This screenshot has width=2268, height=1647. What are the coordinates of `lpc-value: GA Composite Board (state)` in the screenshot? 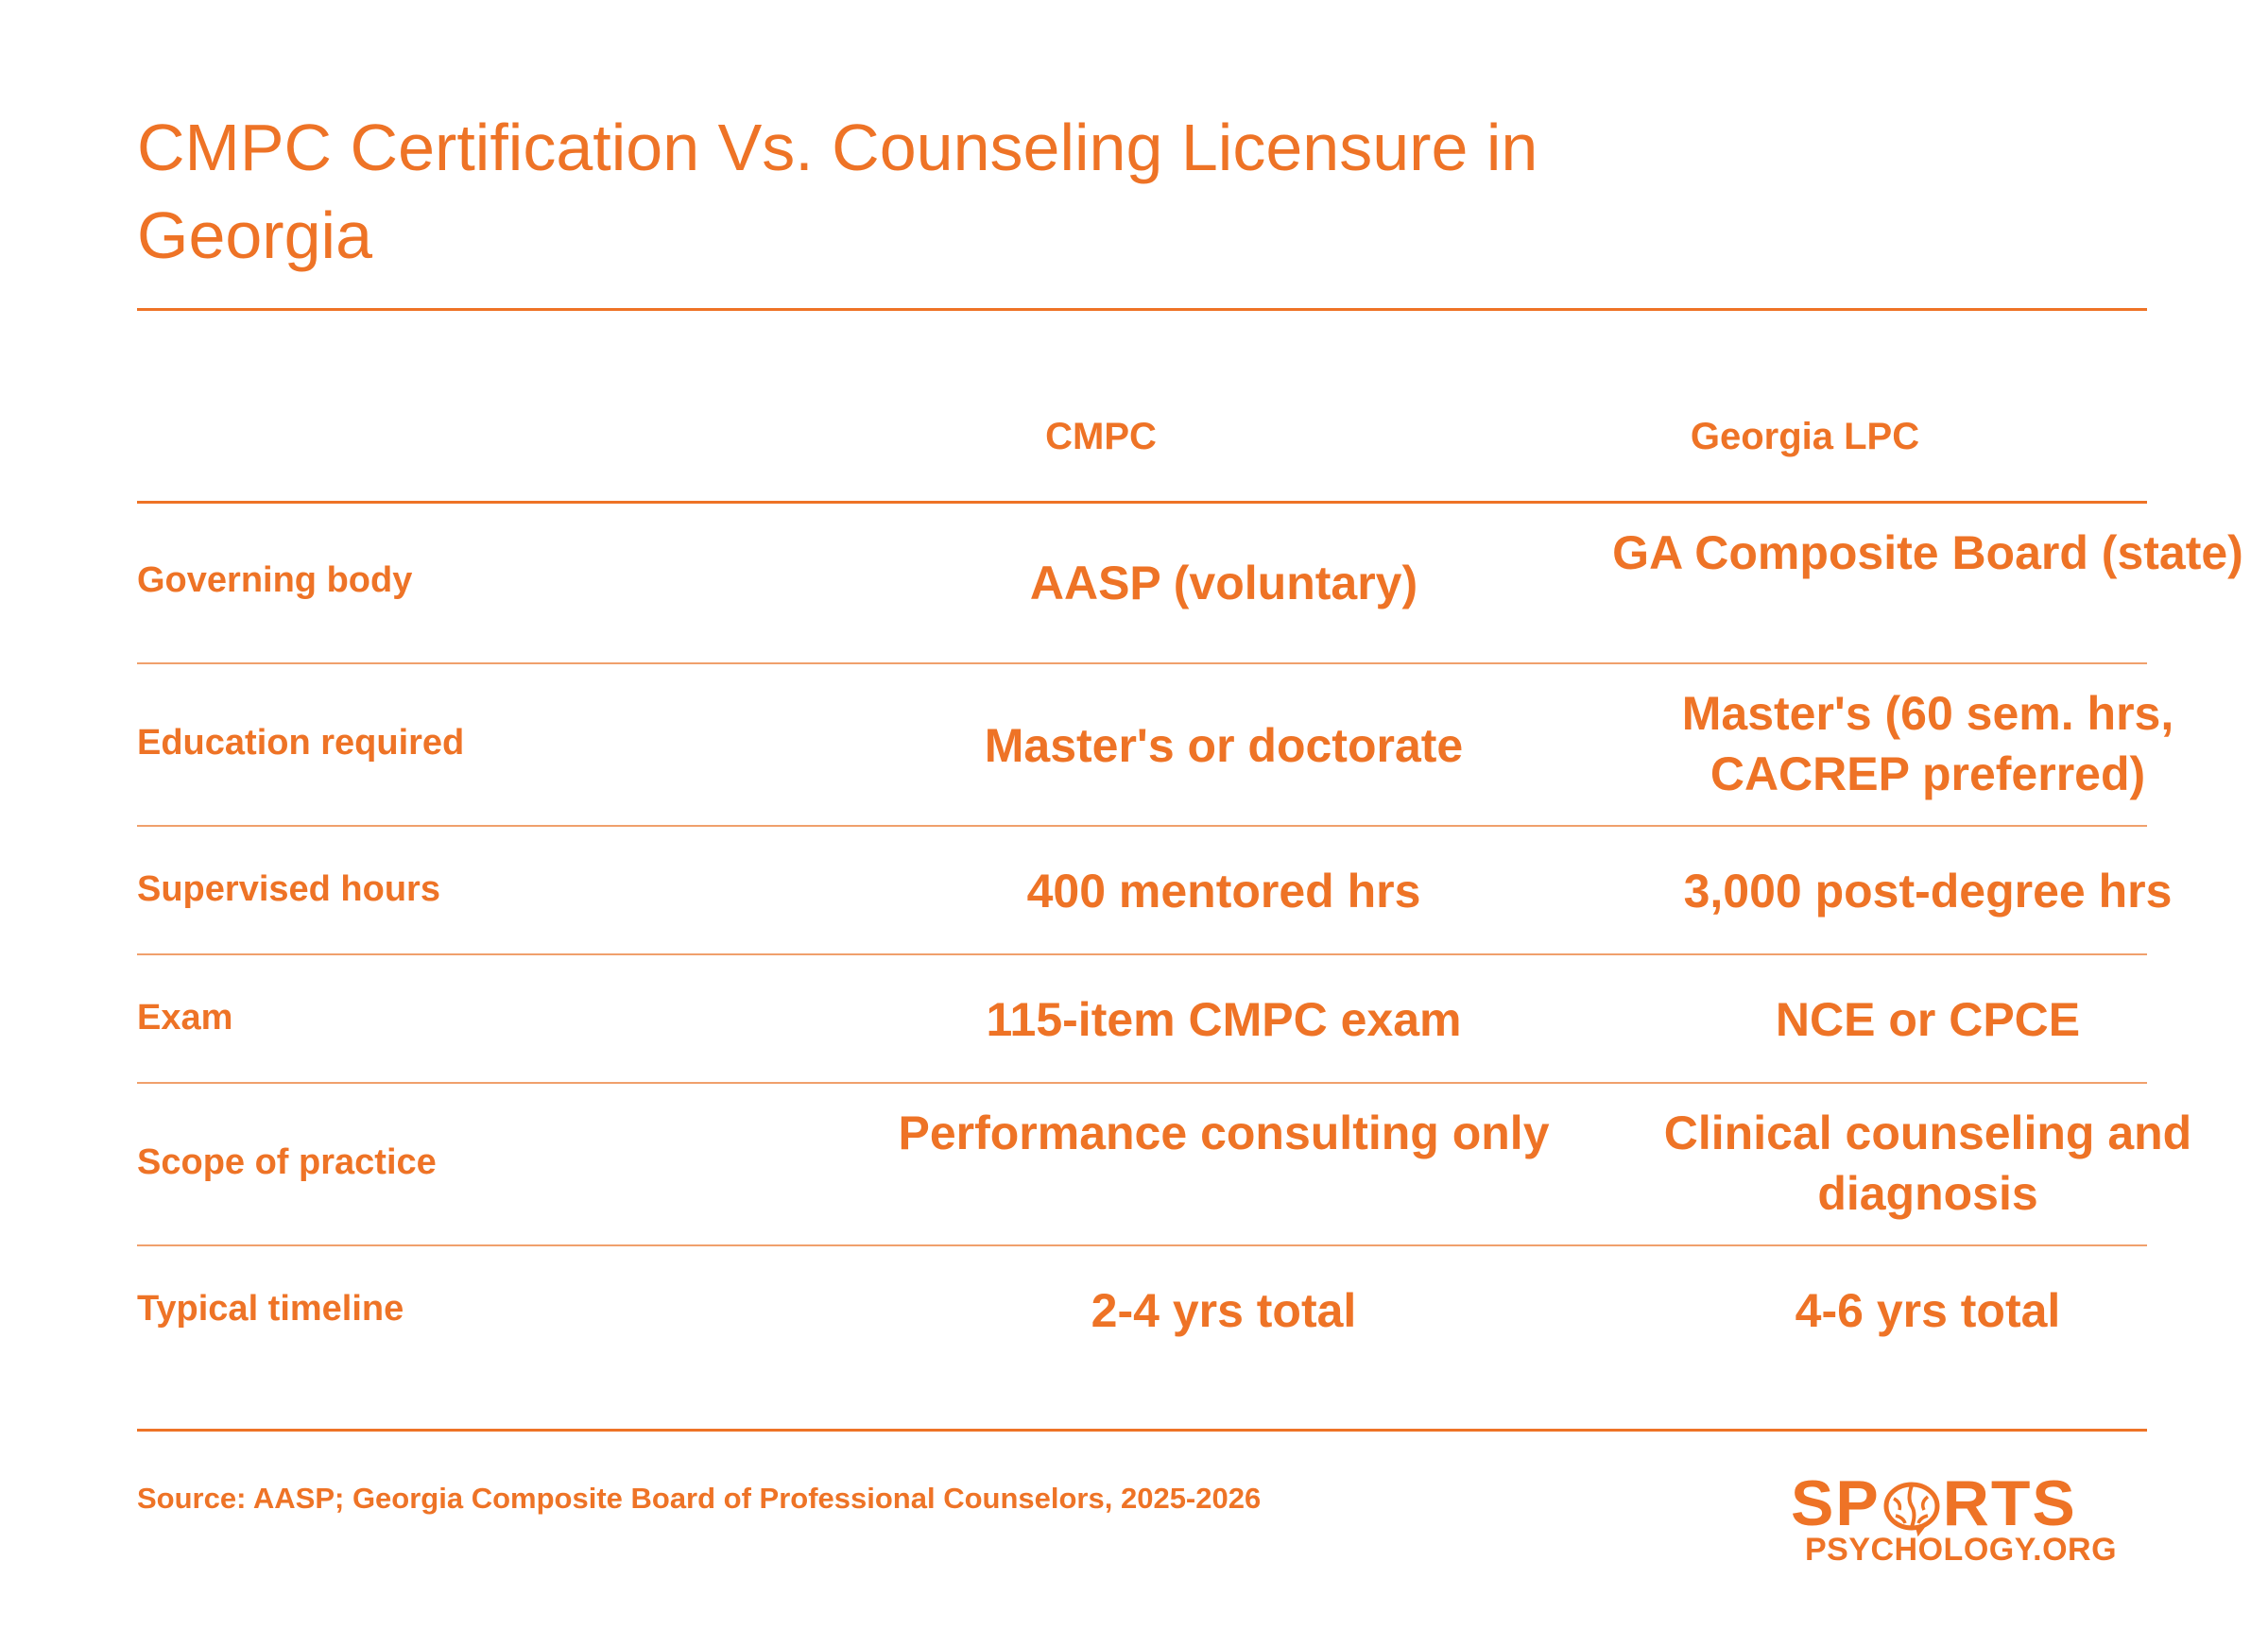 It's located at (1927, 552).